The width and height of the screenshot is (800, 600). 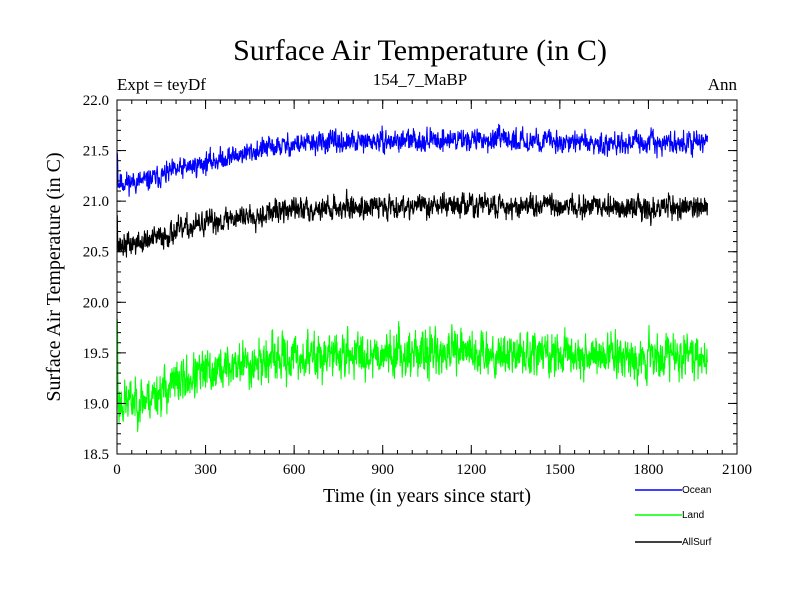 What do you see at coordinates (161, 84) in the screenshot?
I see `experiment-label: Expt = teyDf` at bounding box center [161, 84].